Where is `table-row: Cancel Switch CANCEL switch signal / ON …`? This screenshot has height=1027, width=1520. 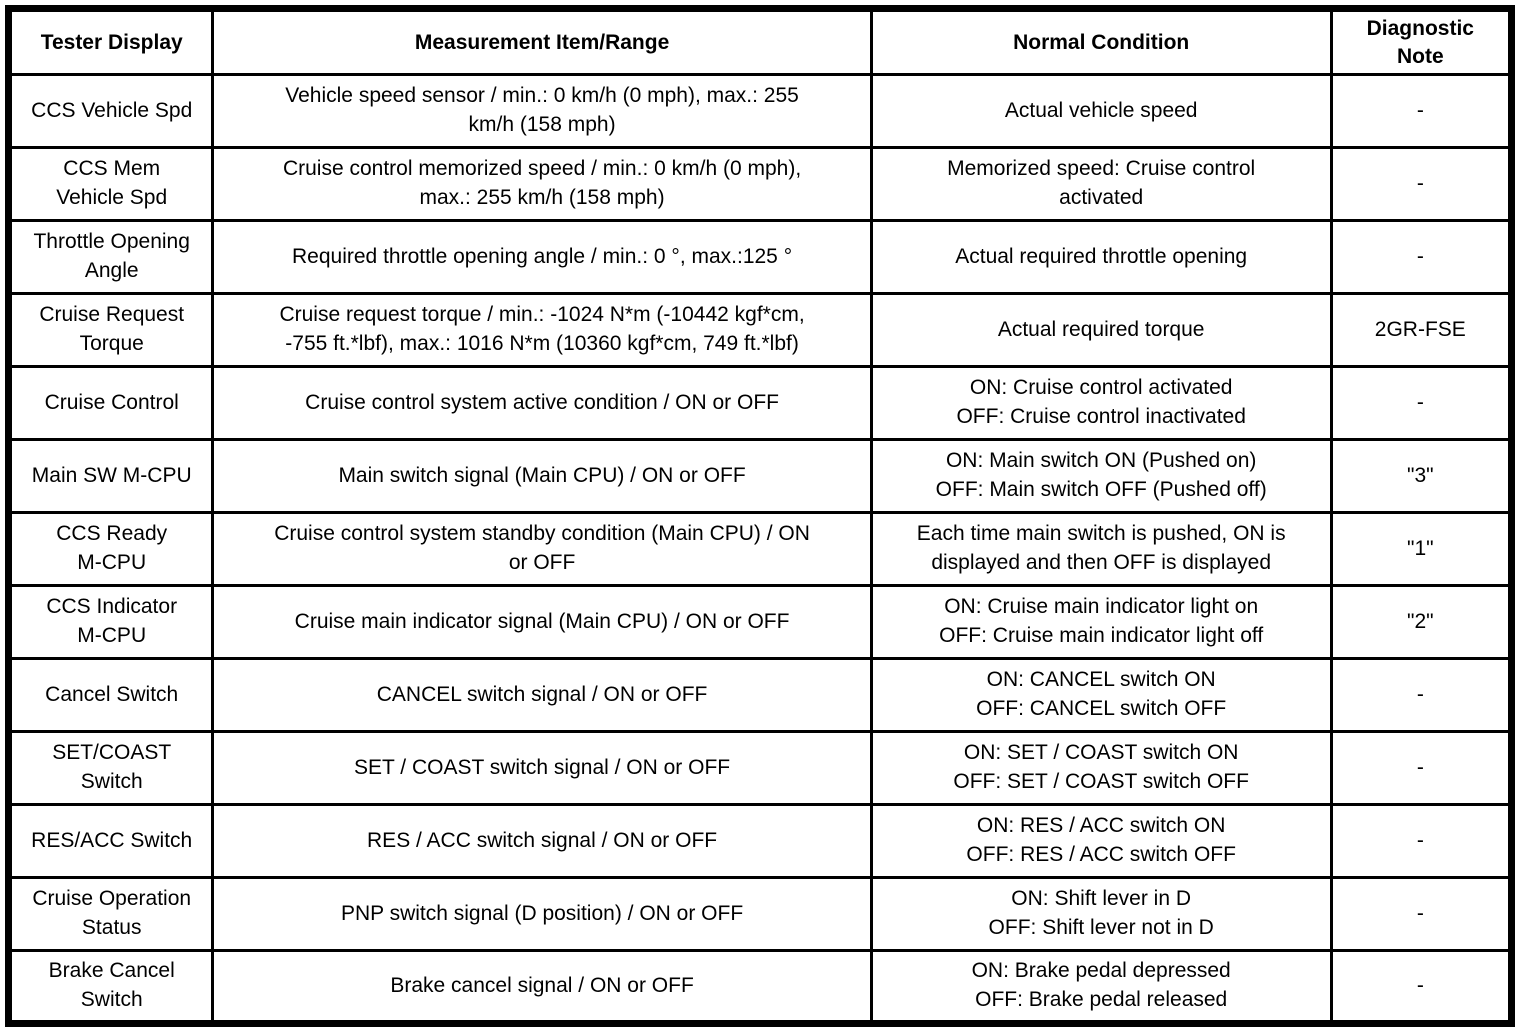
table-row: Cancel Switch CANCEL switch signal / ON … is located at coordinates (760, 695).